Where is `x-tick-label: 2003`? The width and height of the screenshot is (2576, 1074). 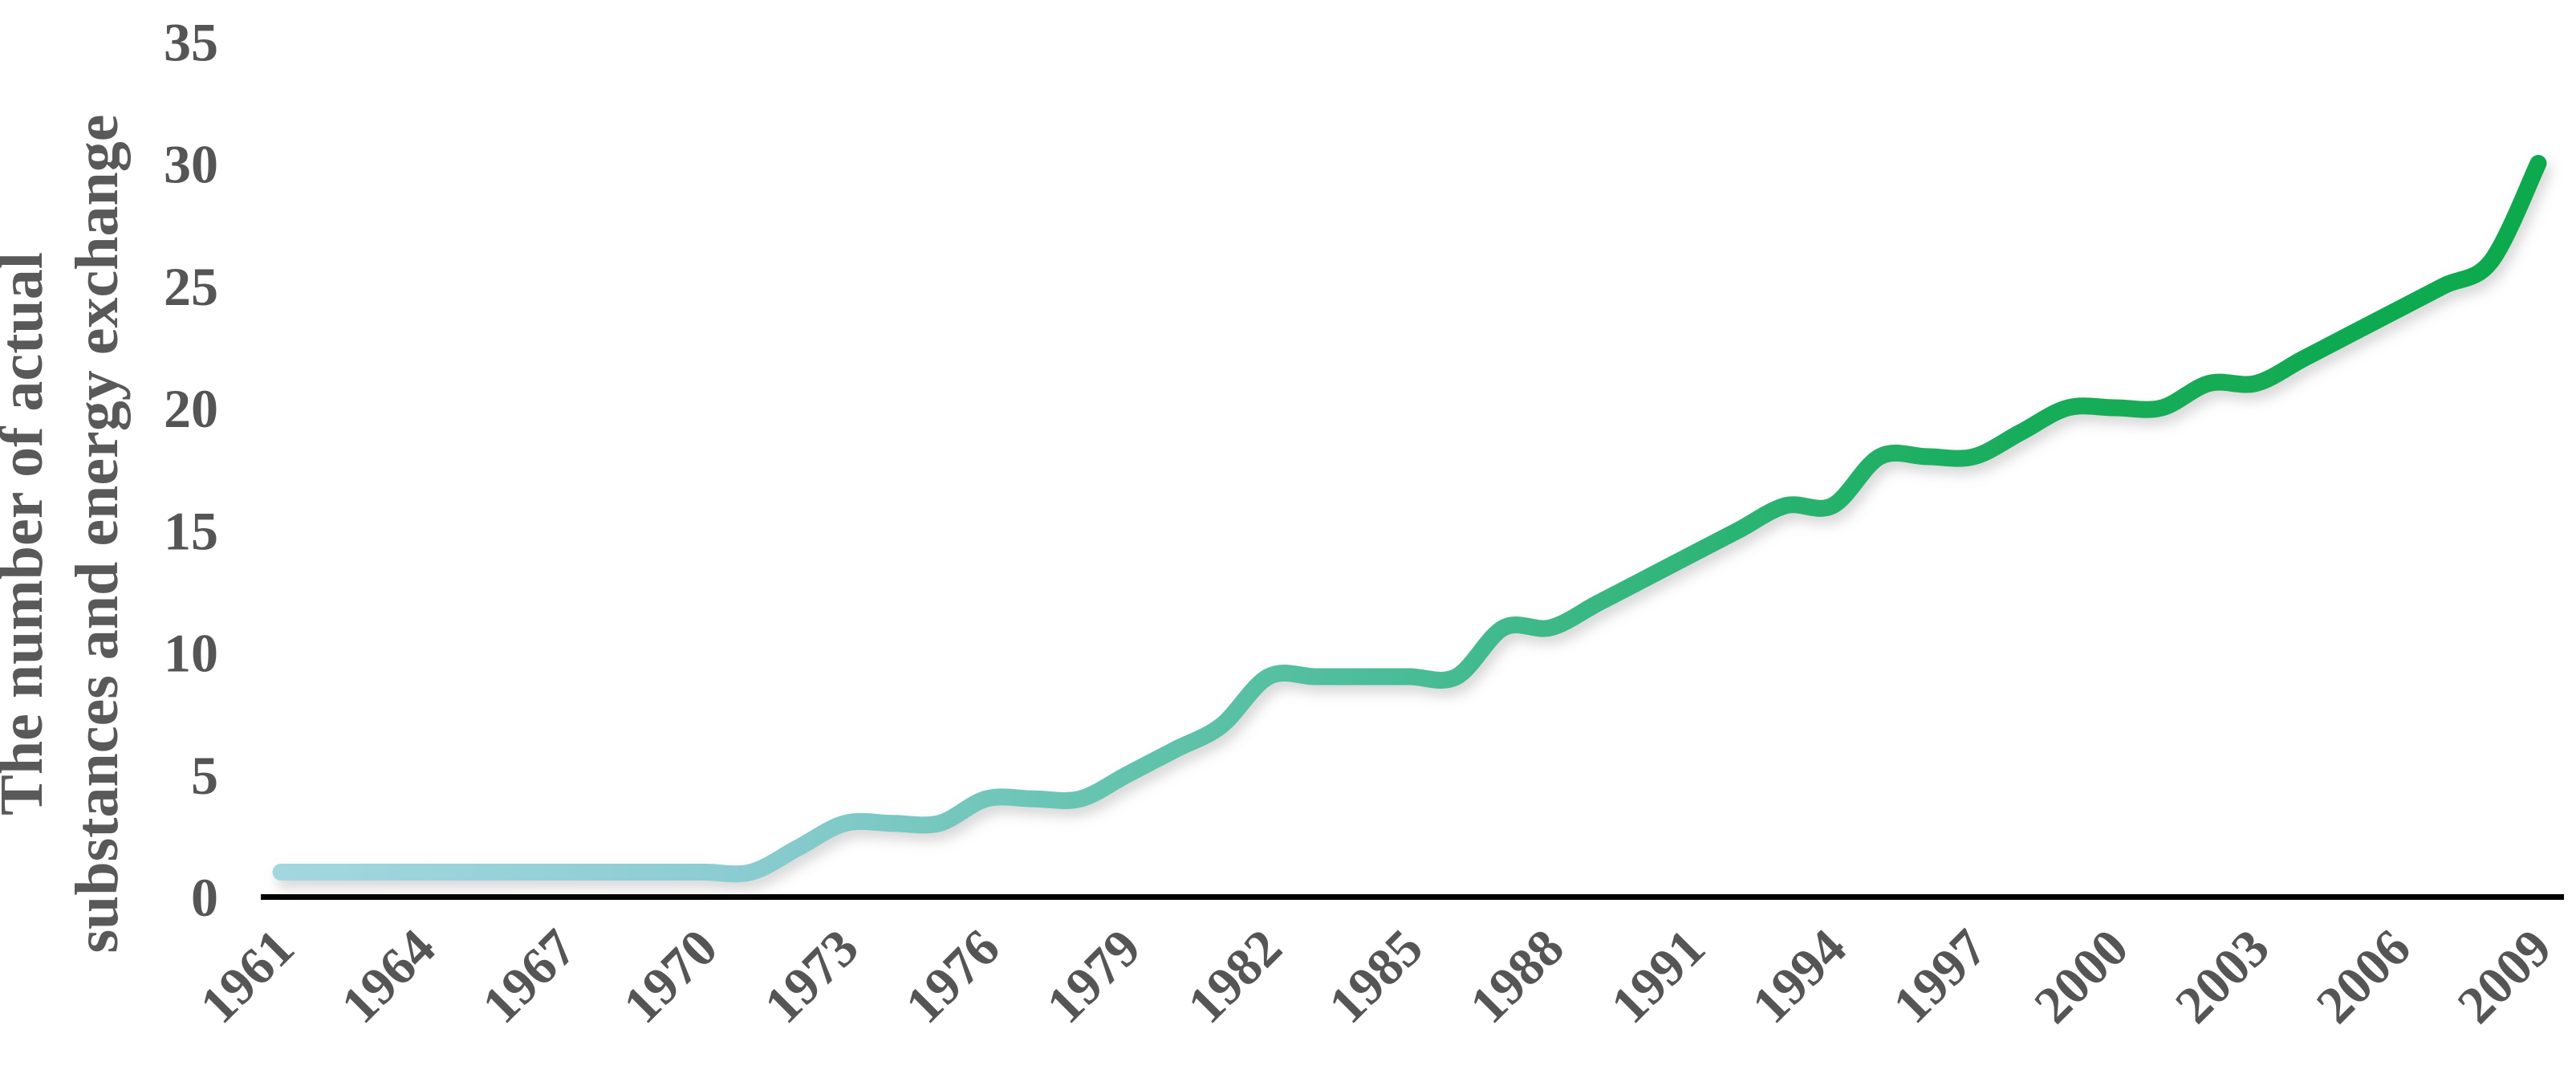
x-tick-label: 2003 is located at coordinates (2223, 976).